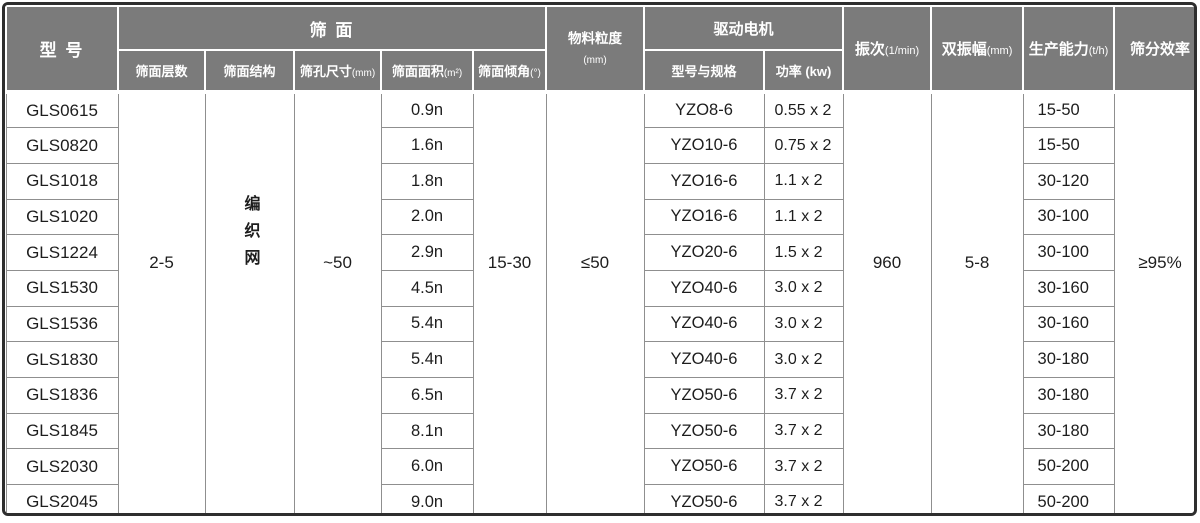  Describe the element at coordinates (427, 217) in the screenshot. I see `cell-screen-area: 2.0n` at that location.